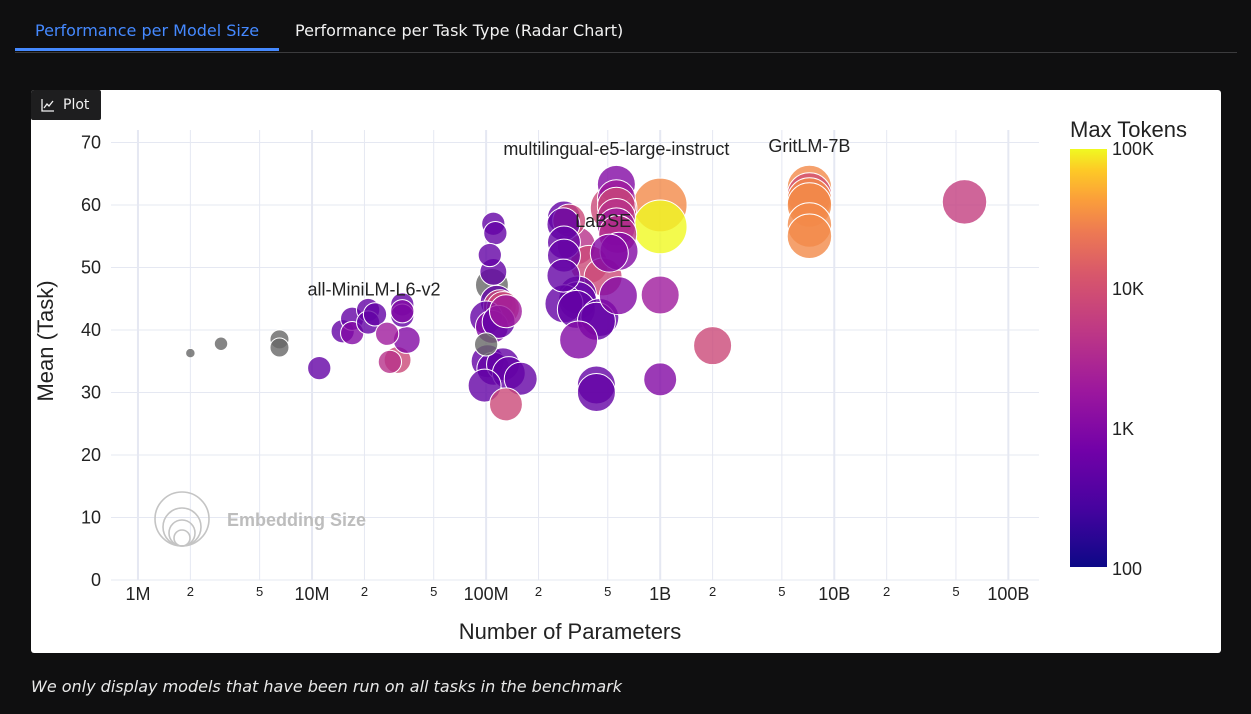 This screenshot has height=714, width=1251. I want to click on chart-icon, so click(48, 105).